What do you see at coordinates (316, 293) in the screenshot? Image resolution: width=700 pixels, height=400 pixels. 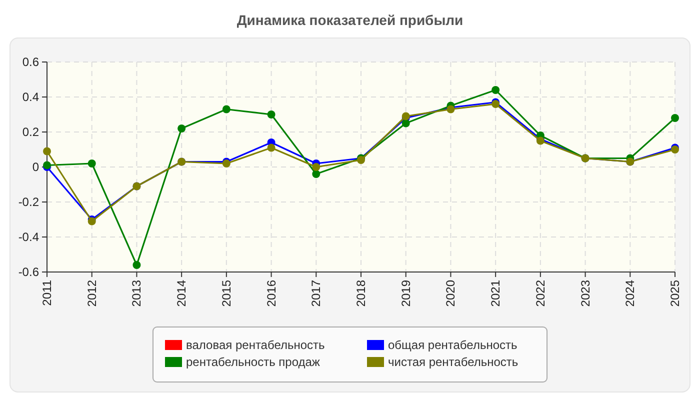 I see `x-tick-label: 2017` at bounding box center [316, 293].